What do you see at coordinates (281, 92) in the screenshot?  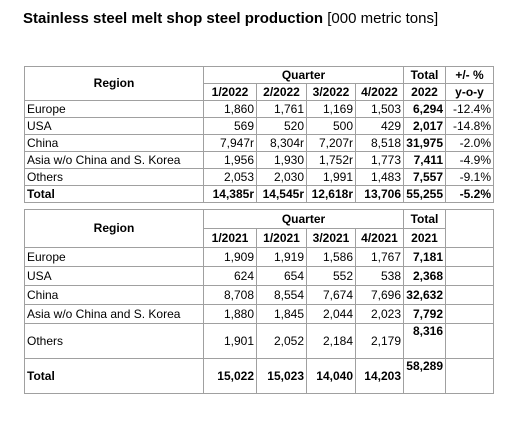 I see `header-cell: 2/2022` at bounding box center [281, 92].